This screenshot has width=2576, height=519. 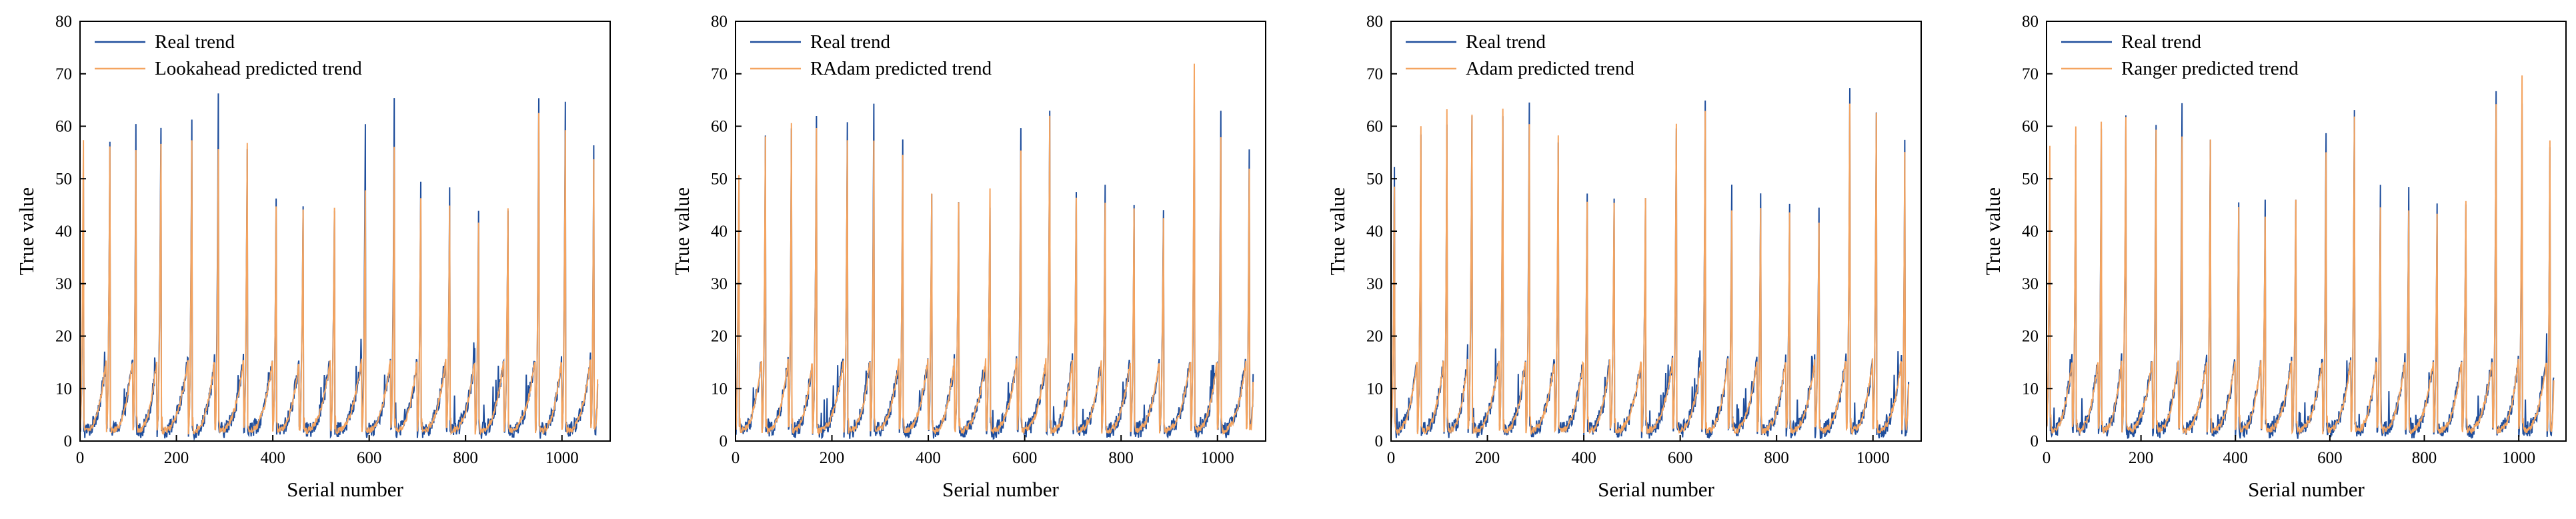 I want to click on legend-label: Lookahead predicted trend, so click(x=258, y=68).